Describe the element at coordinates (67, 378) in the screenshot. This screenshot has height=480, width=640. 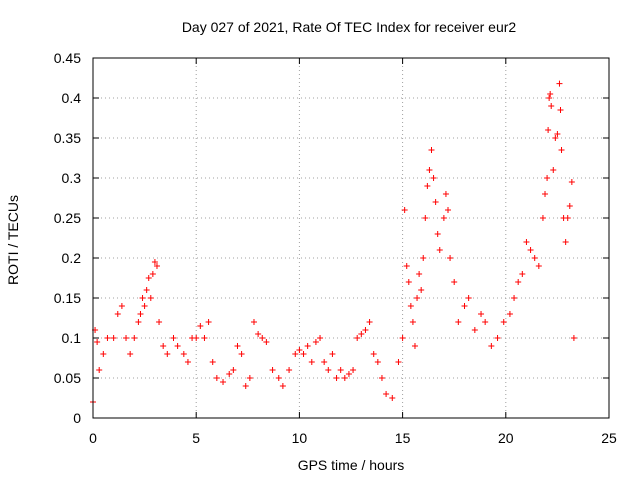
I see `y-tick-label: 0.05` at that location.